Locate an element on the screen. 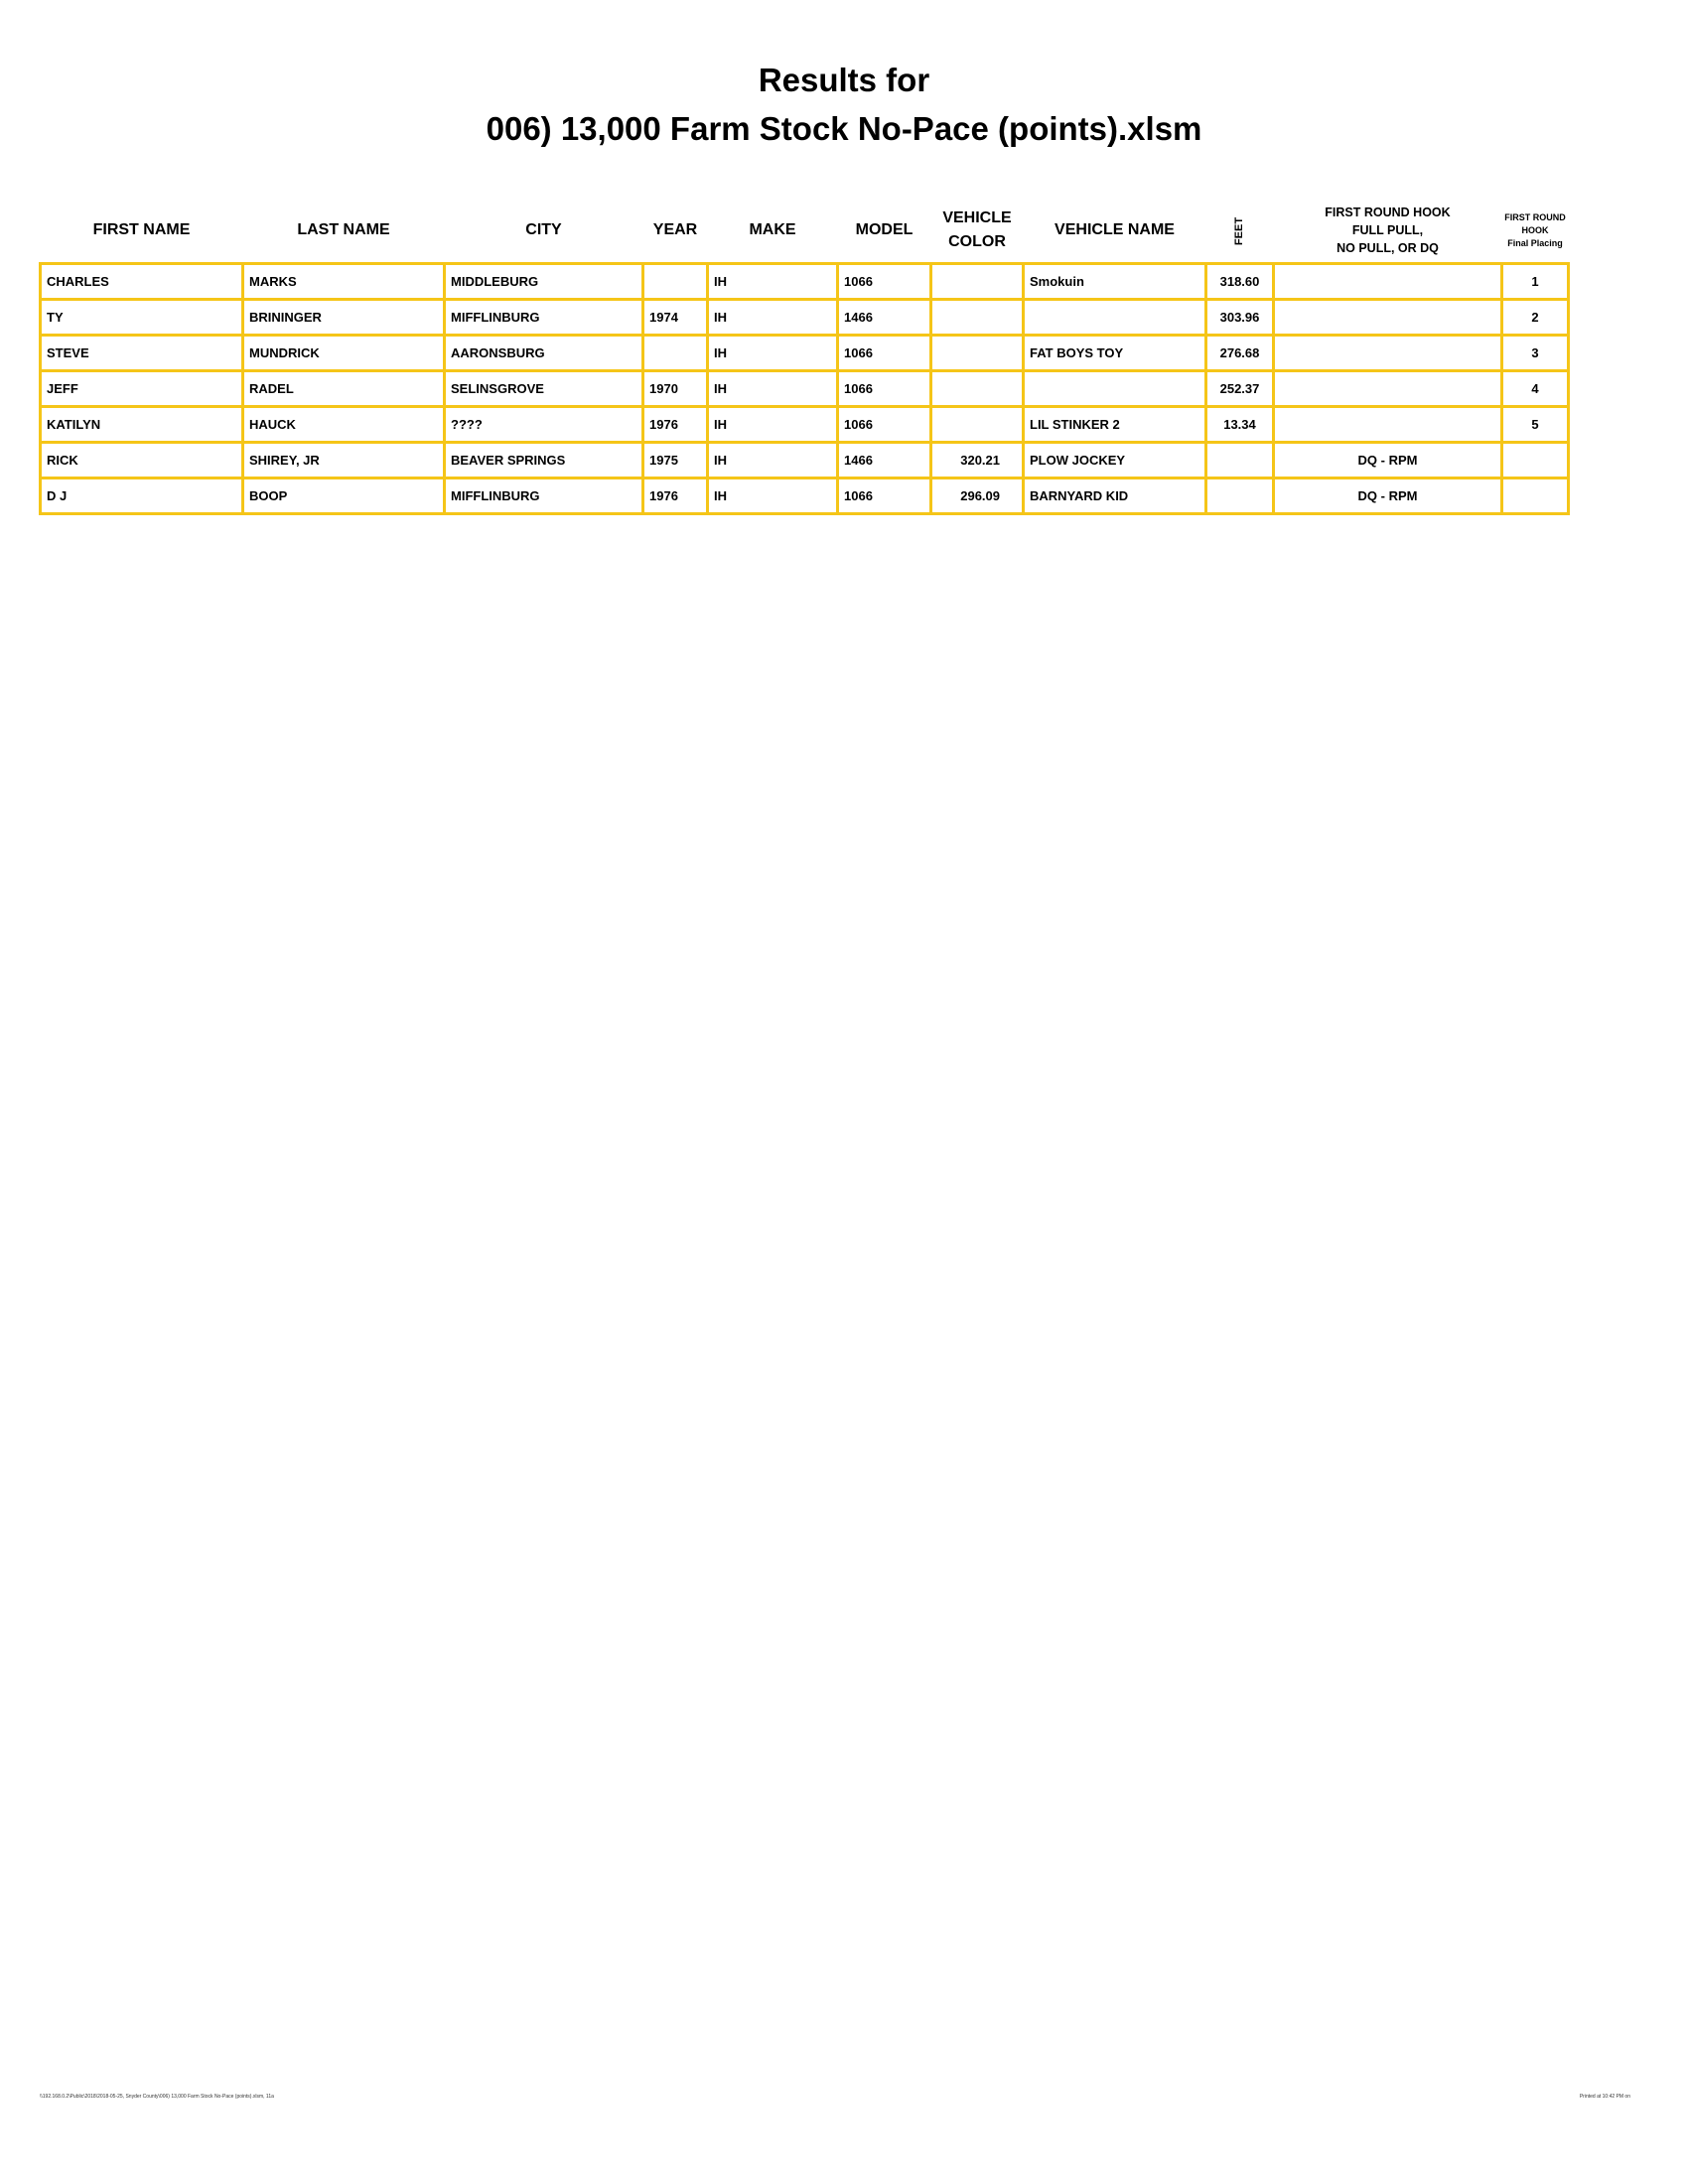  cell-year: 1975 is located at coordinates (675, 460).